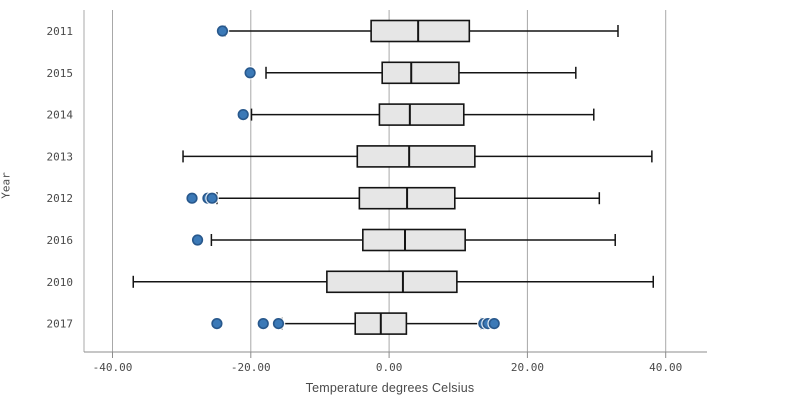 The height and width of the screenshot is (407, 800). I want to click on y-tick-label: 2010, so click(60, 282).